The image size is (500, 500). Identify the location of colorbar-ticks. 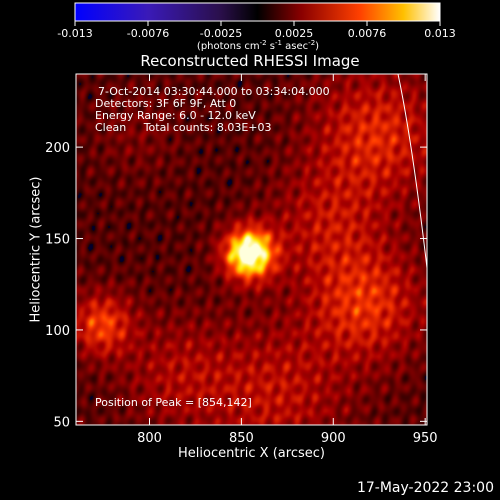
(257, 23).